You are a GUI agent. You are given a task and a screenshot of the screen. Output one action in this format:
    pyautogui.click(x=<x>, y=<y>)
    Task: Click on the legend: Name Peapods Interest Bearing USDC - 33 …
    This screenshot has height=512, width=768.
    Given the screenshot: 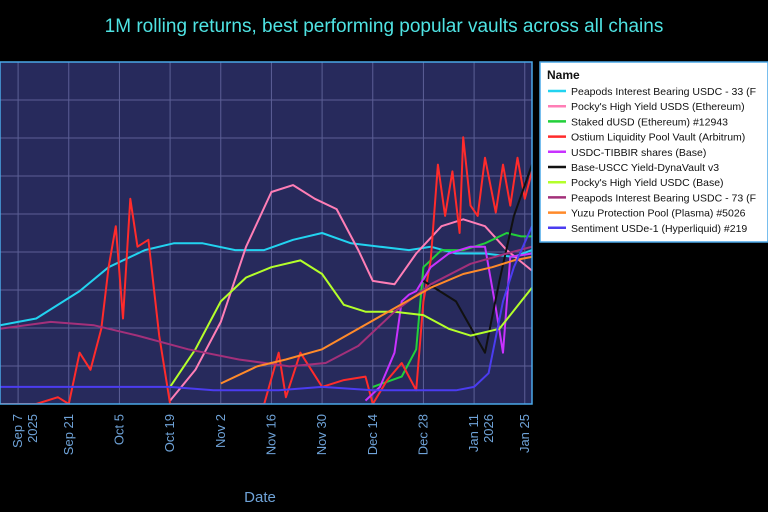 What is the action you would take?
    pyautogui.click(x=653, y=152)
    